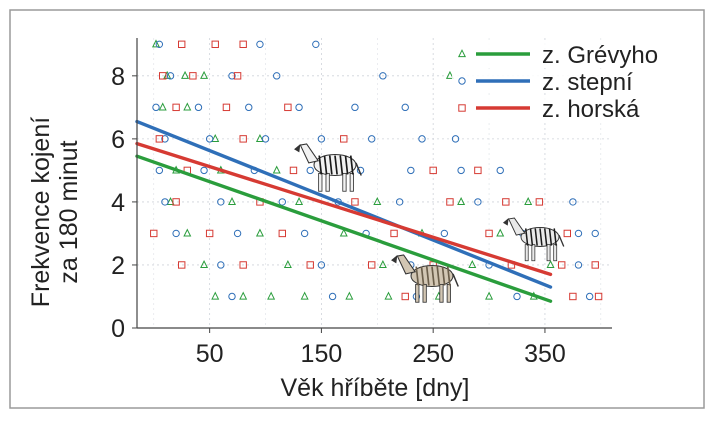 The image size is (716, 429). Describe the element at coordinates (587, 82) in the screenshot. I see `legend-label-circle: z. stepní` at that location.